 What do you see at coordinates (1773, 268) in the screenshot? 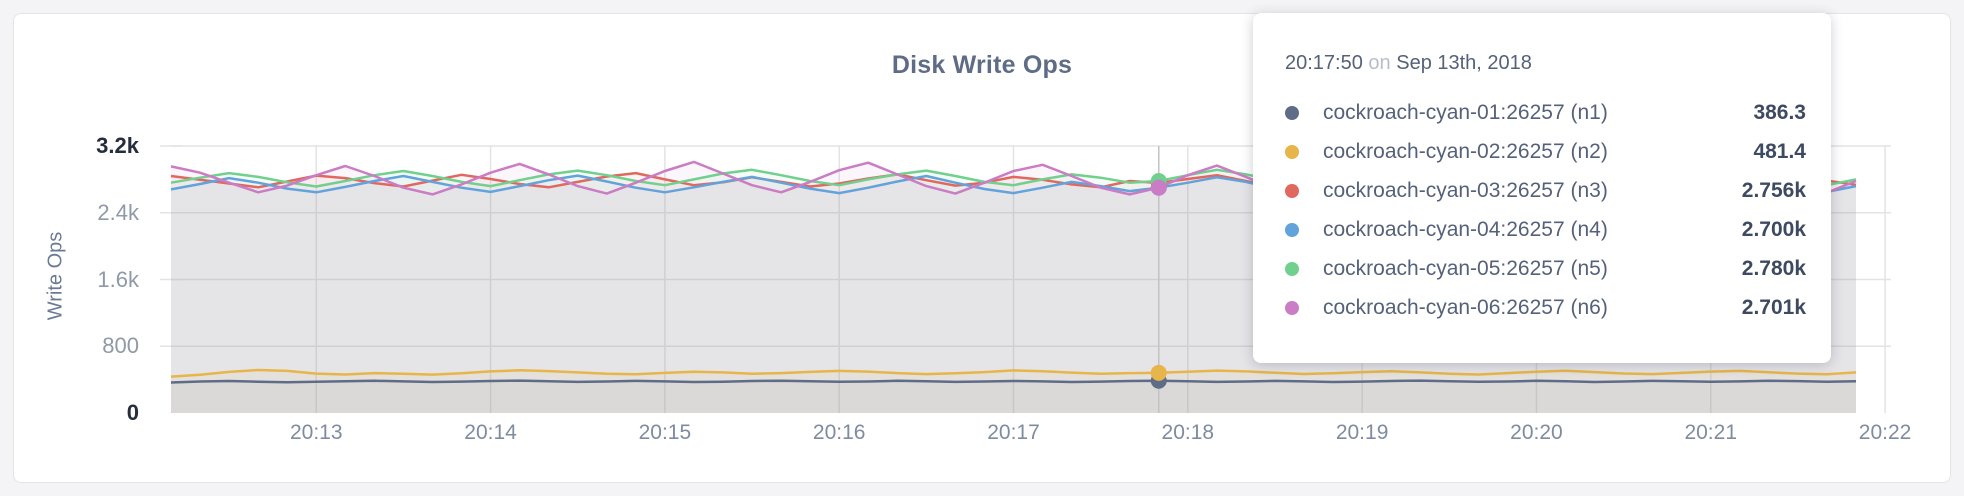
I see `series-value: 2.780k` at bounding box center [1773, 268].